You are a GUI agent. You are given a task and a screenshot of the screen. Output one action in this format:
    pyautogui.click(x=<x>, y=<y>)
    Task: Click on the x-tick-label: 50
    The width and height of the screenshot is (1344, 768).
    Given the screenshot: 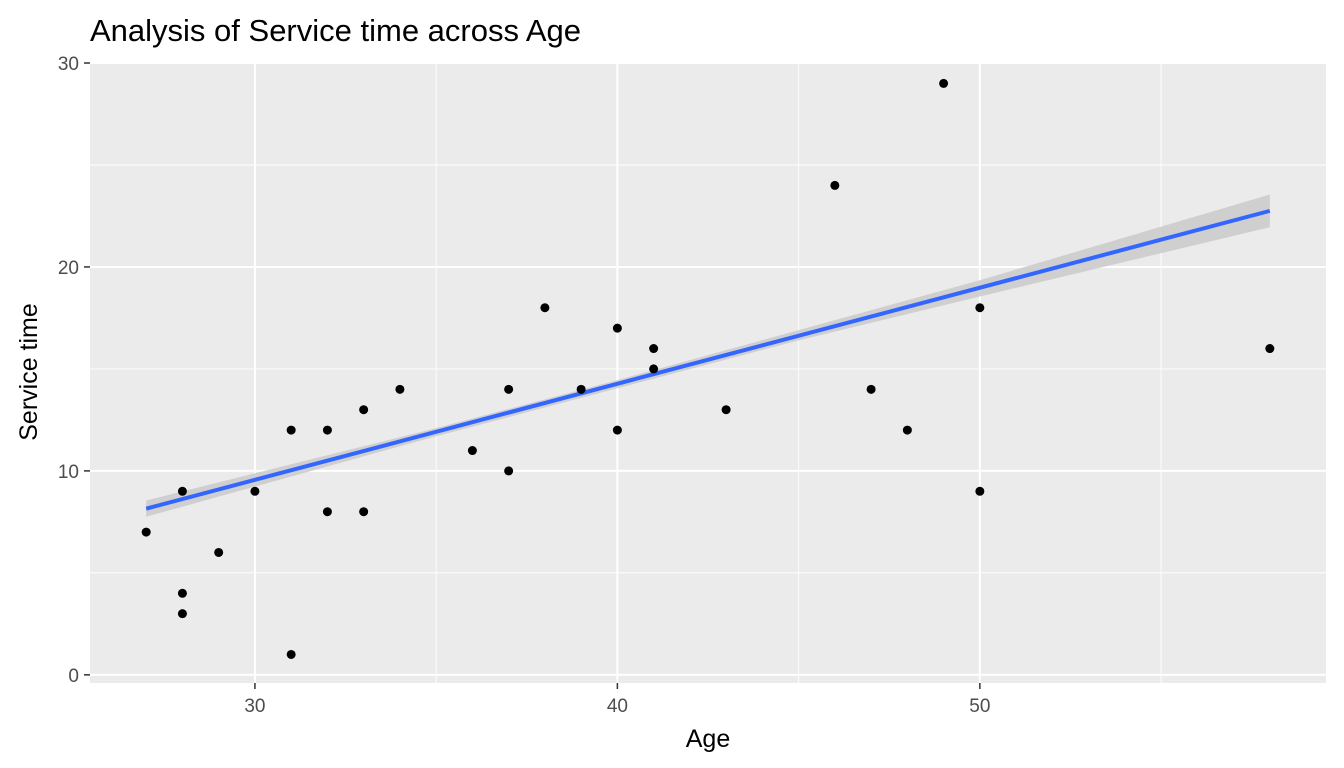 What is the action you would take?
    pyautogui.click(x=979, y=706)
    